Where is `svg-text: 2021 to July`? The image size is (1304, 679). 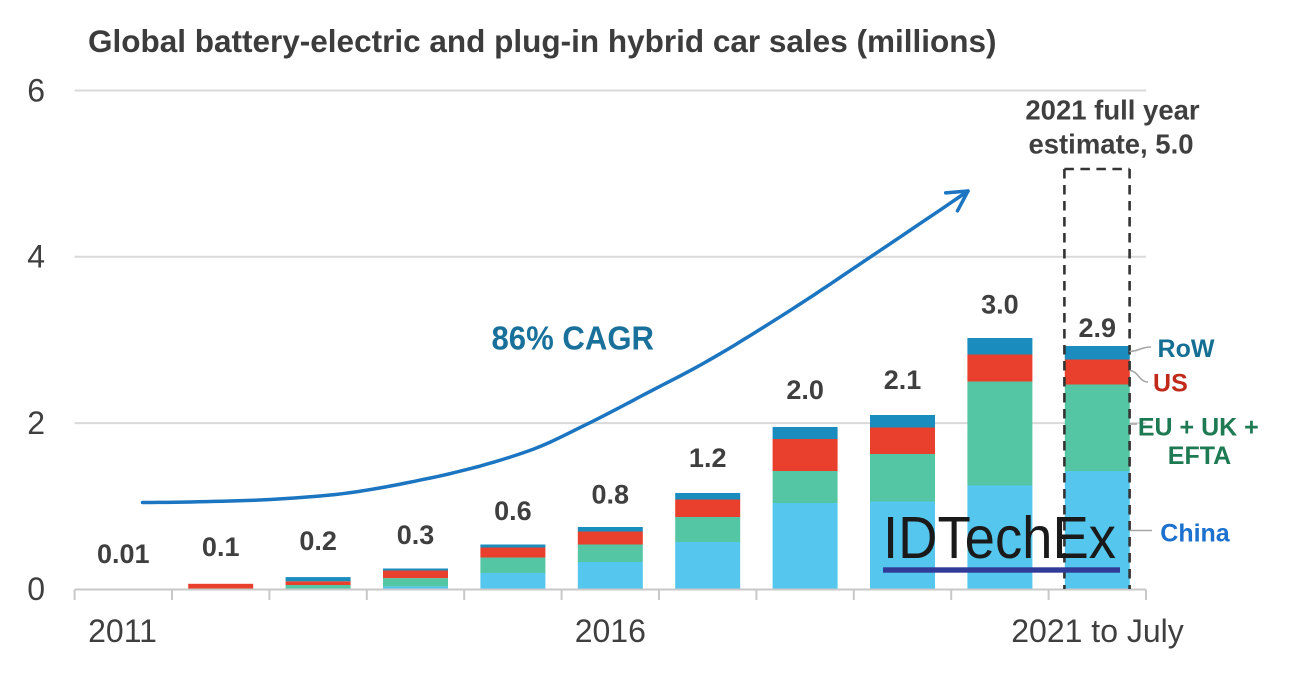 svg-text: 2021 to July is located at coordinates (1097, 631).